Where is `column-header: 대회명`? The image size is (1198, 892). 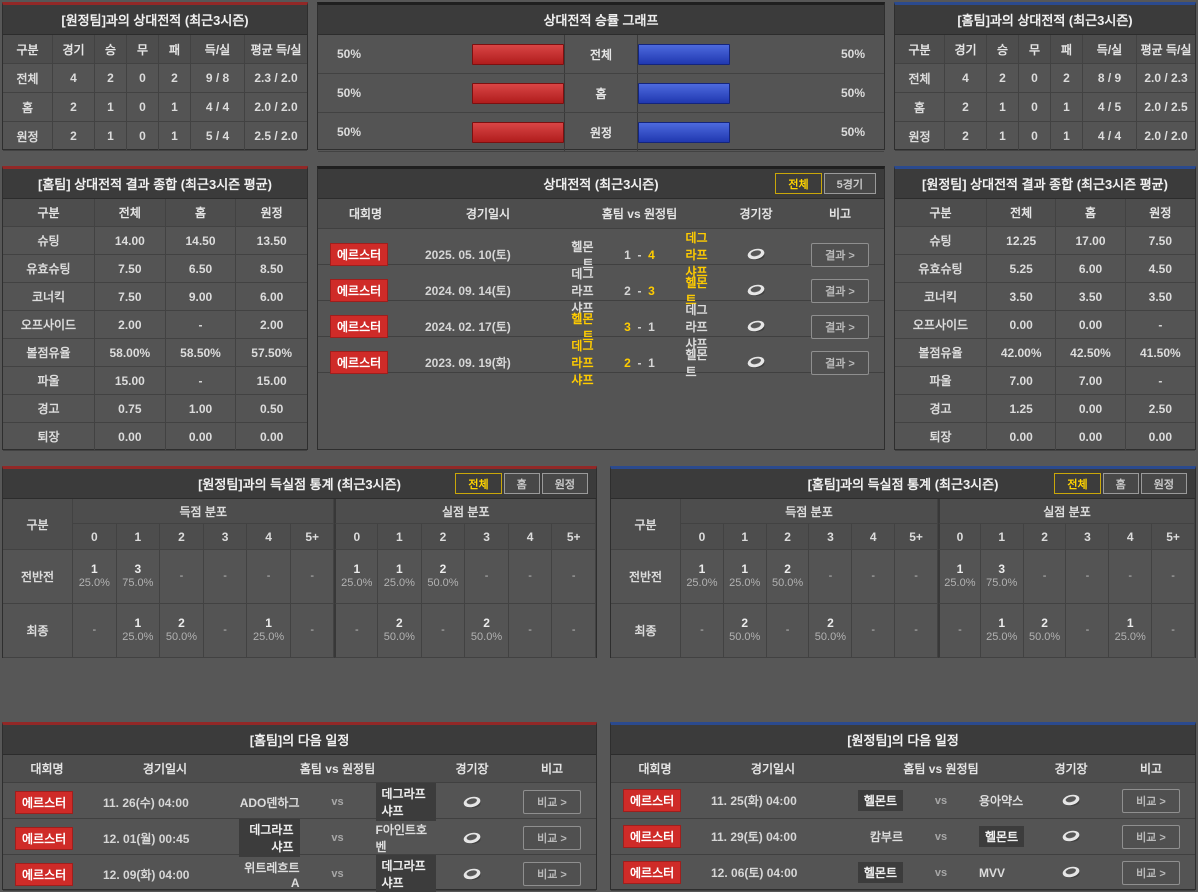
column-header: 대회명 is located at coordinates (655, 769).